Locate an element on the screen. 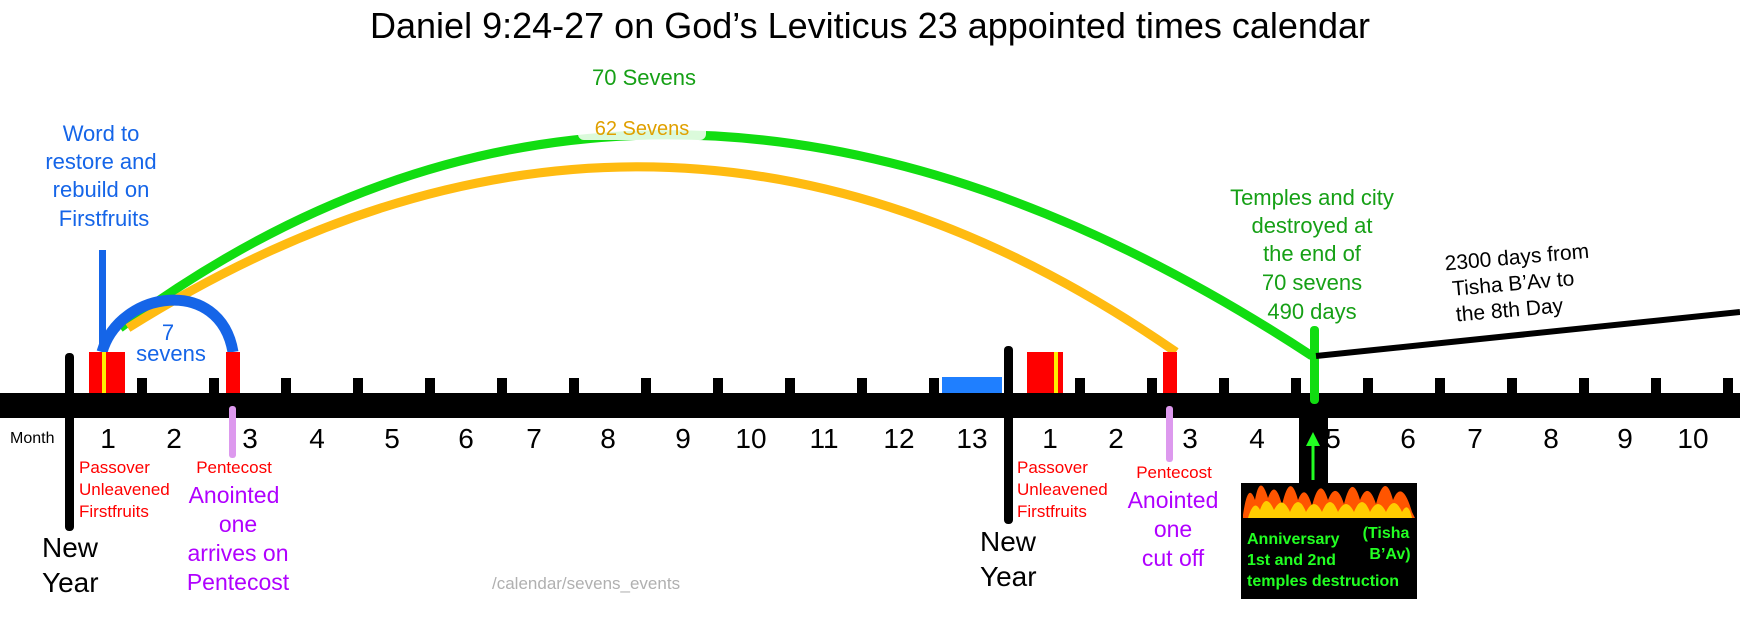  anniversary-right-line: (Tisha is located at coordinates (1386, 533).